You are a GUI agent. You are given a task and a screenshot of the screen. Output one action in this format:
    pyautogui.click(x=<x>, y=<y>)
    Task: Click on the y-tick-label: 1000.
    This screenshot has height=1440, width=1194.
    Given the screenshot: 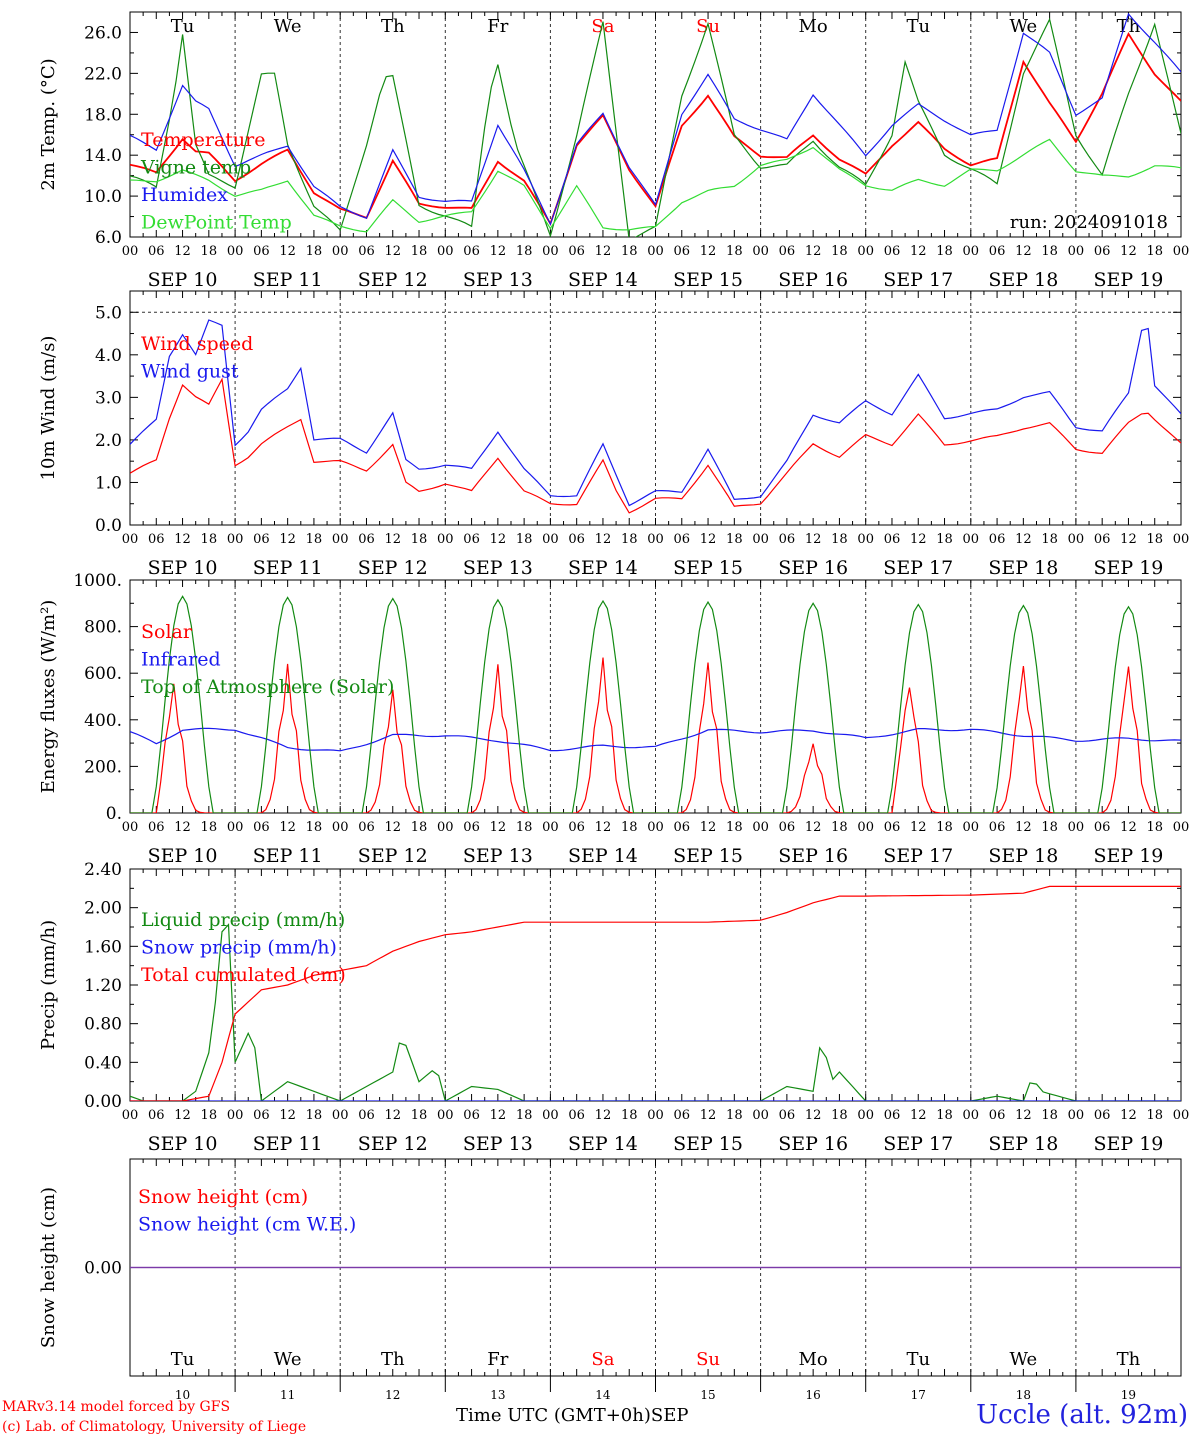 What is the action you would take?
    pyautogui.click(x=97, y=581)
    